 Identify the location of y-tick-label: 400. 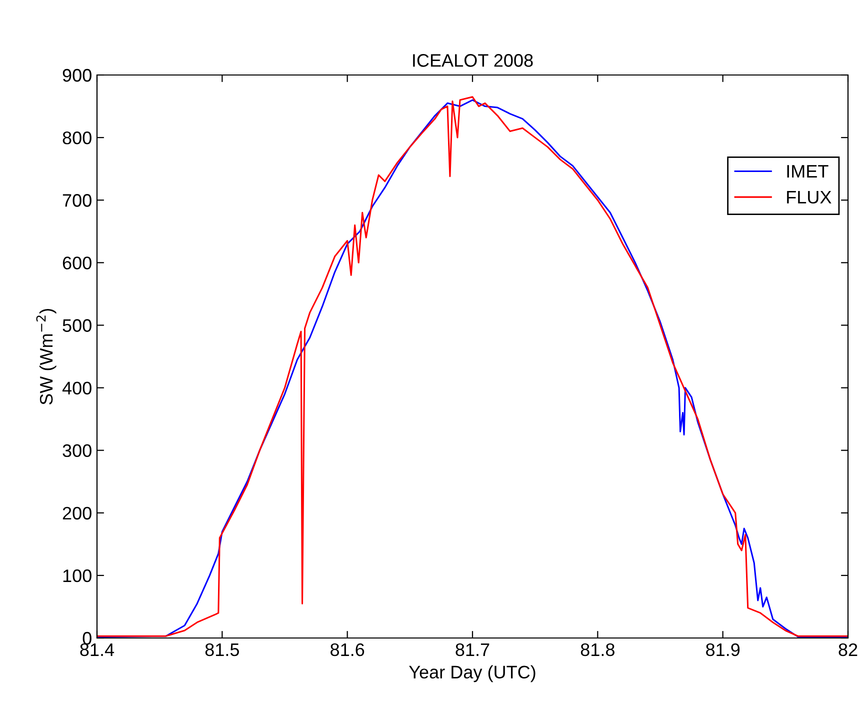
(77, 388).